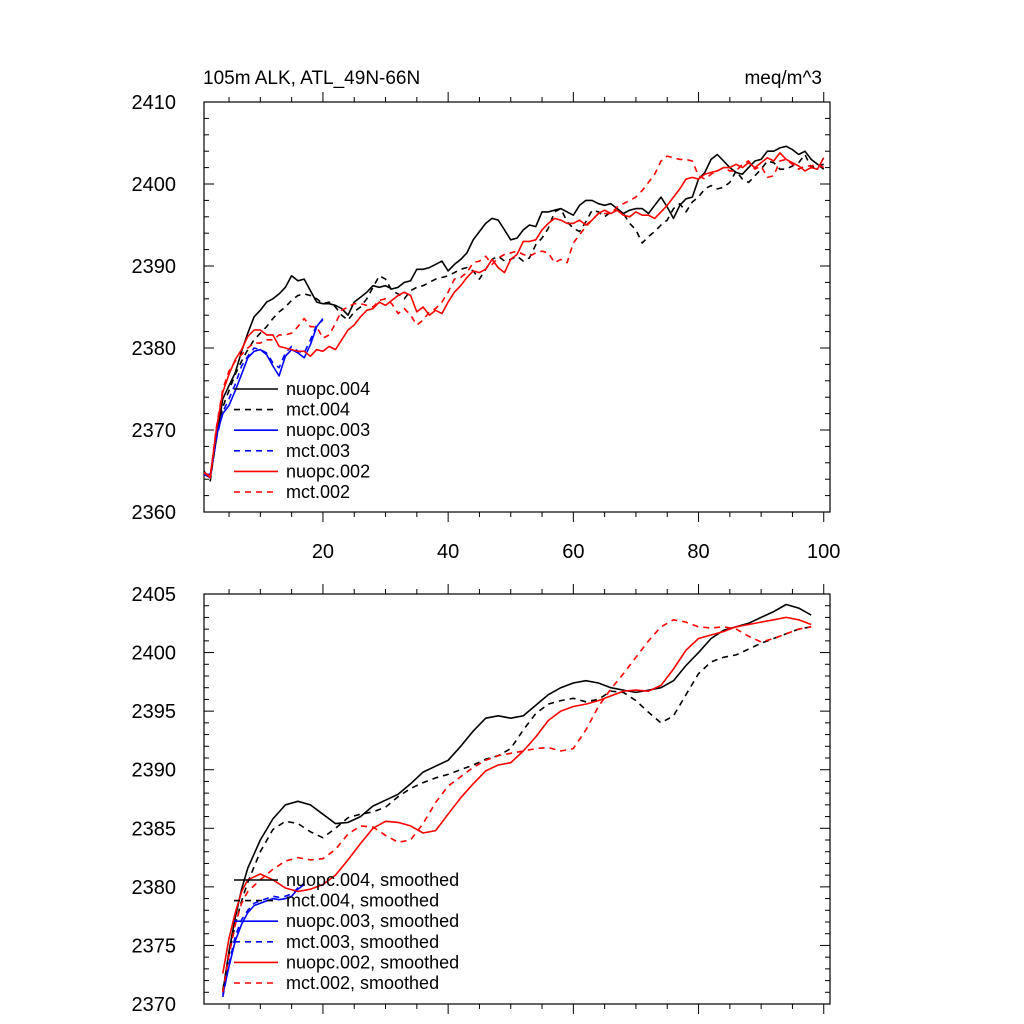 This screenshot has width=1024, height=1024. I want to click on legend-label: nuopc.002, smoothed, so click(372, 962).